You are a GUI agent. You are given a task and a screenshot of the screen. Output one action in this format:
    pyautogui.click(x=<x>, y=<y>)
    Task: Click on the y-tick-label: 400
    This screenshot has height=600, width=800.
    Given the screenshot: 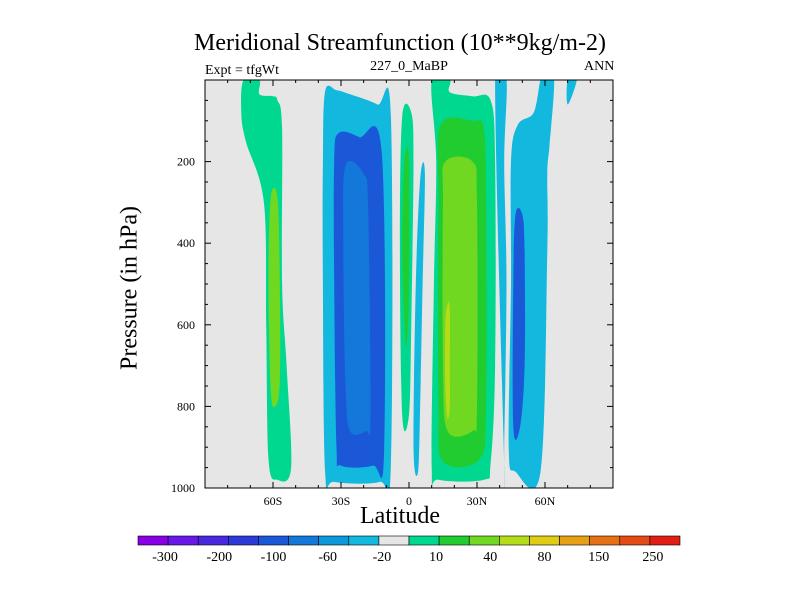 What is the action you would take?
    pyautogui.click(x=186, y=243)
    